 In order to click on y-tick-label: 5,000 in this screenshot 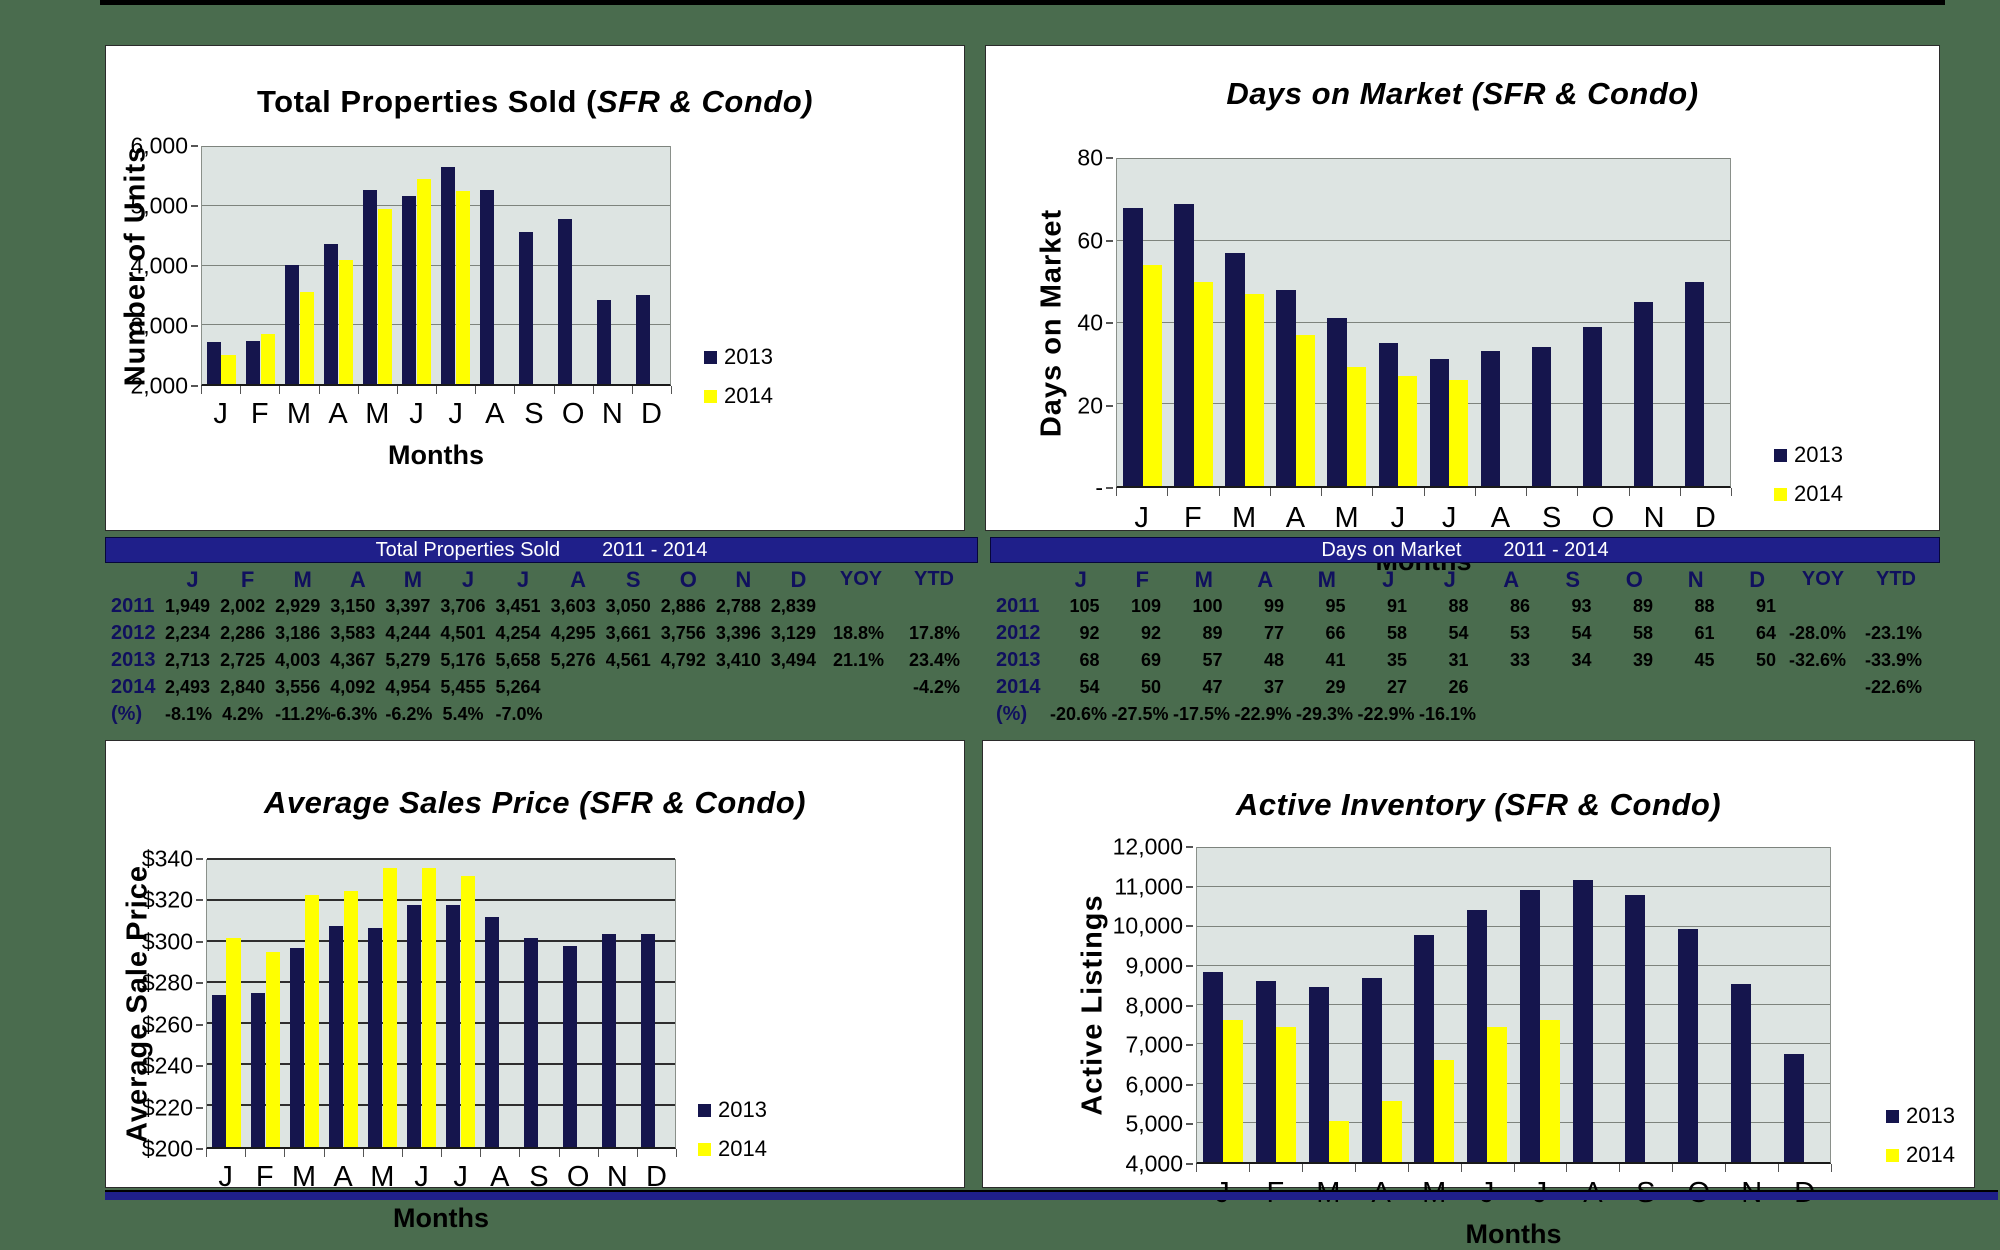, I will do `click(159, 205)`.